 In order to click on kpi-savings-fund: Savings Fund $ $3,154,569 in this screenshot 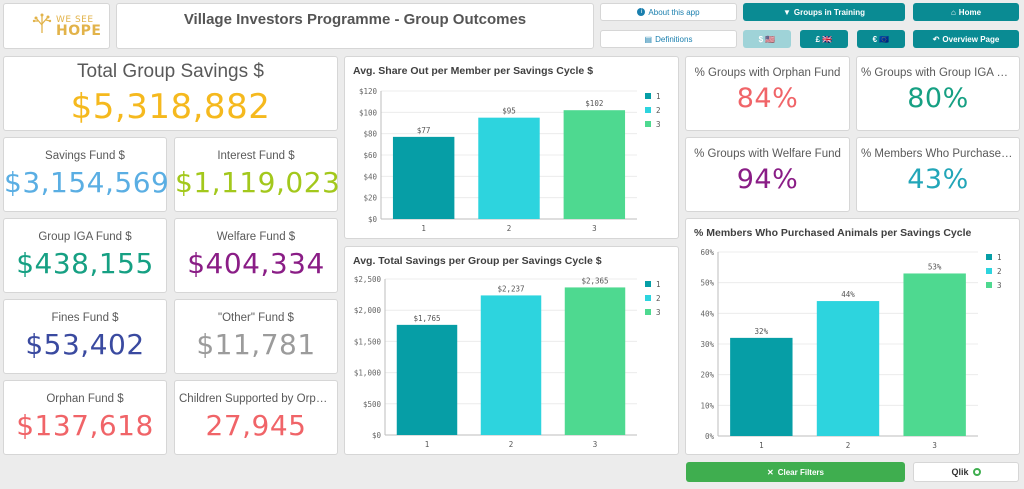, I will do `click(86, 174)`.